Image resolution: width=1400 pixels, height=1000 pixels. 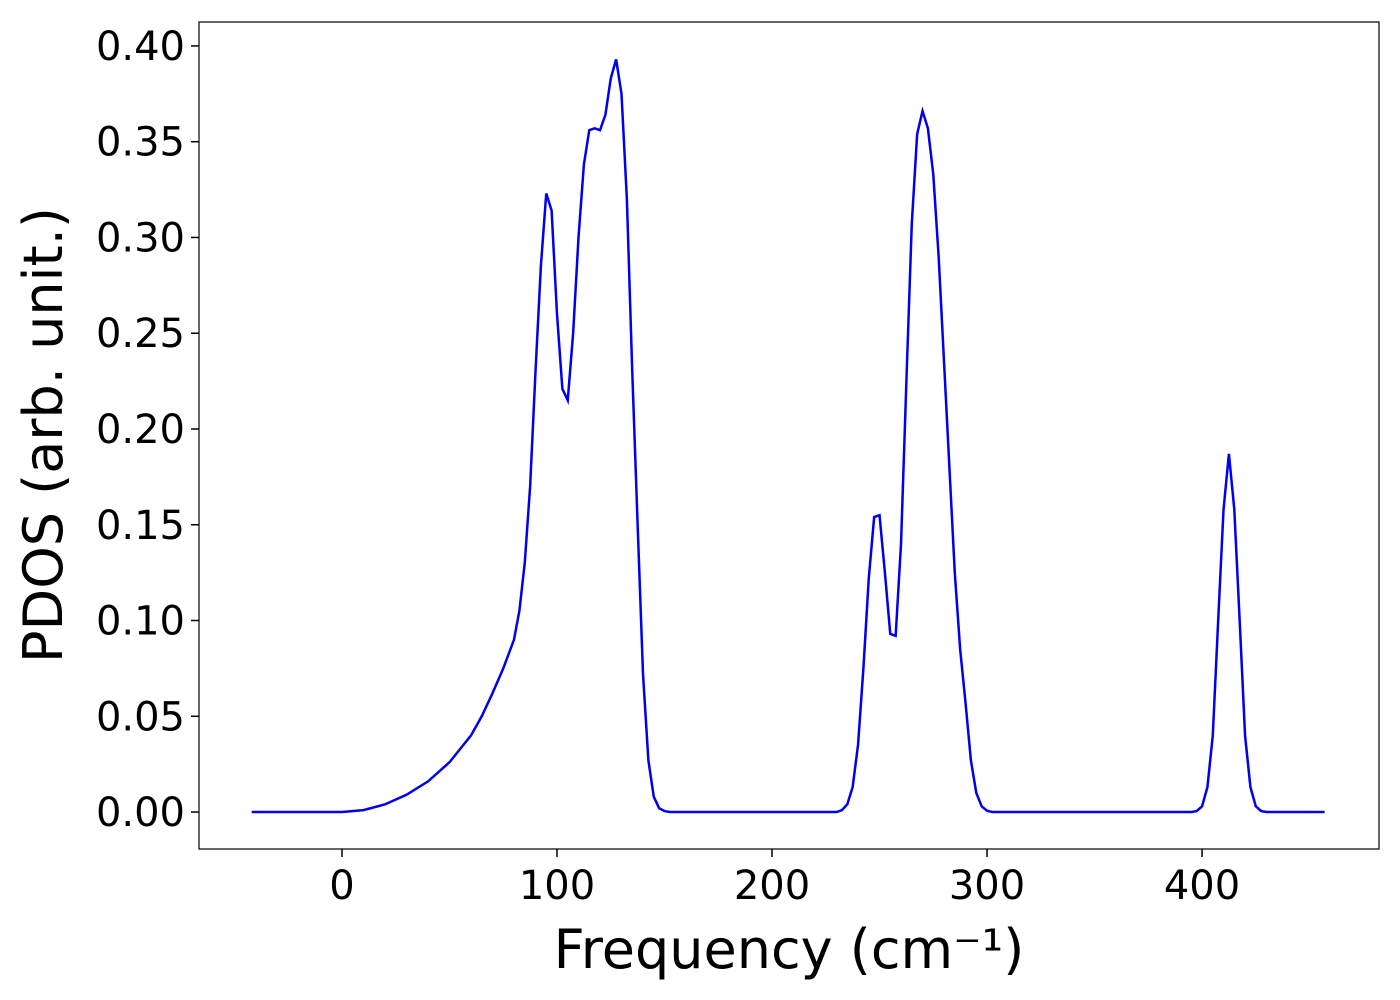 I want to click on x-axis-label: Frequency (cm⁻¹), so click(x=789, y=949).